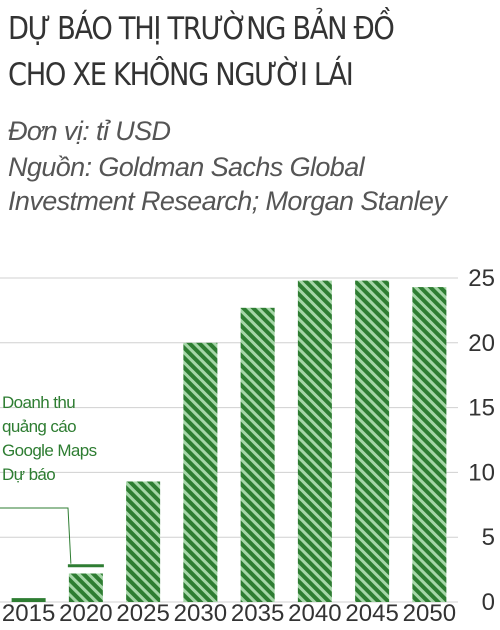 This screenshot has height=630, width=500. Describe the element at coordinates (142, 613) in the screenshot. I see `x-tick-label: 2025` at that location.